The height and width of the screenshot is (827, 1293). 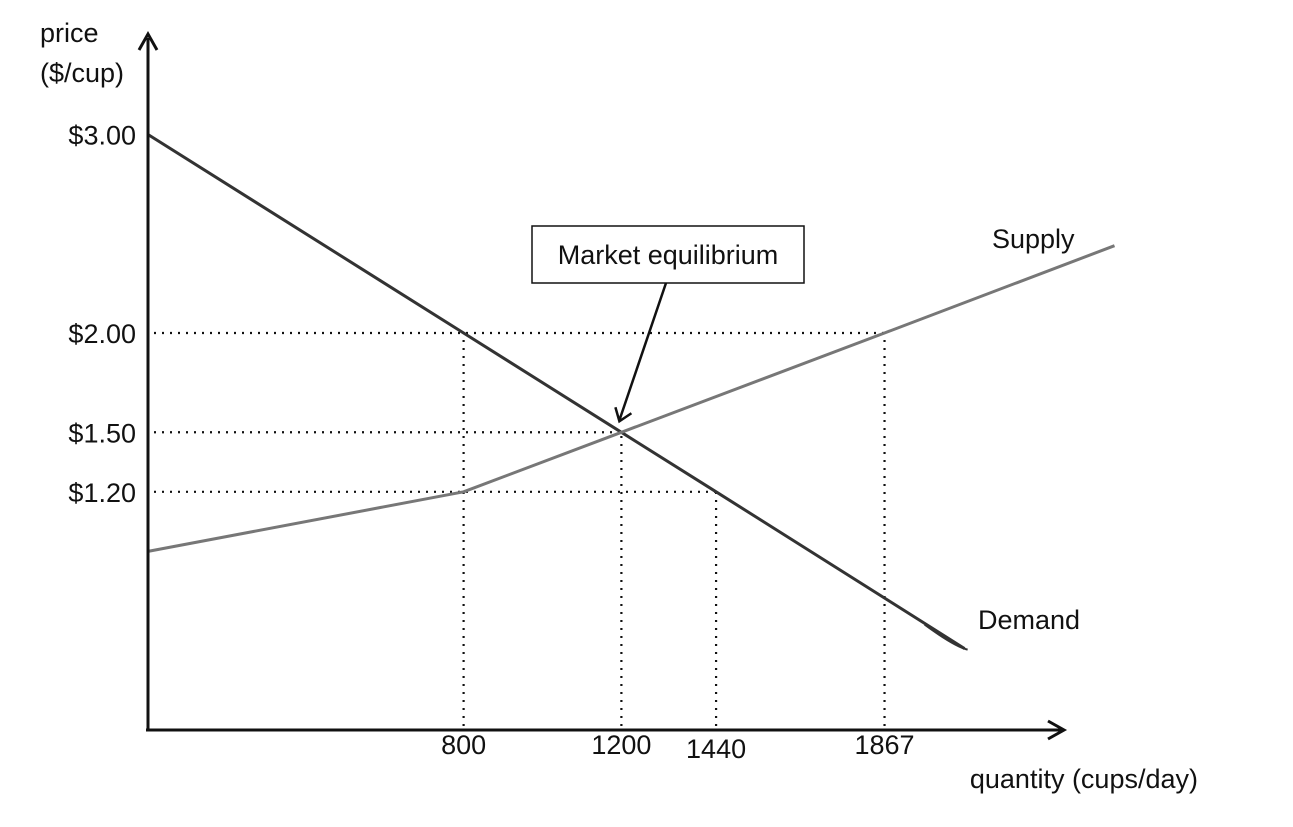 I want to click on x-tick-labels: 800 1200 1440 1867, so click(x=678, y=747).